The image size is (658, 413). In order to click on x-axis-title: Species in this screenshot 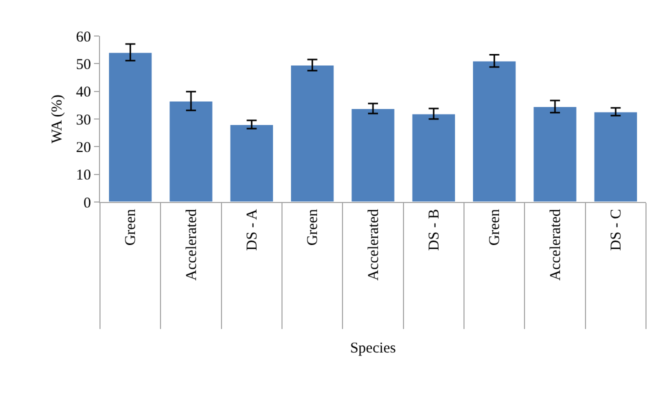, I will do `click(373, 348)`.